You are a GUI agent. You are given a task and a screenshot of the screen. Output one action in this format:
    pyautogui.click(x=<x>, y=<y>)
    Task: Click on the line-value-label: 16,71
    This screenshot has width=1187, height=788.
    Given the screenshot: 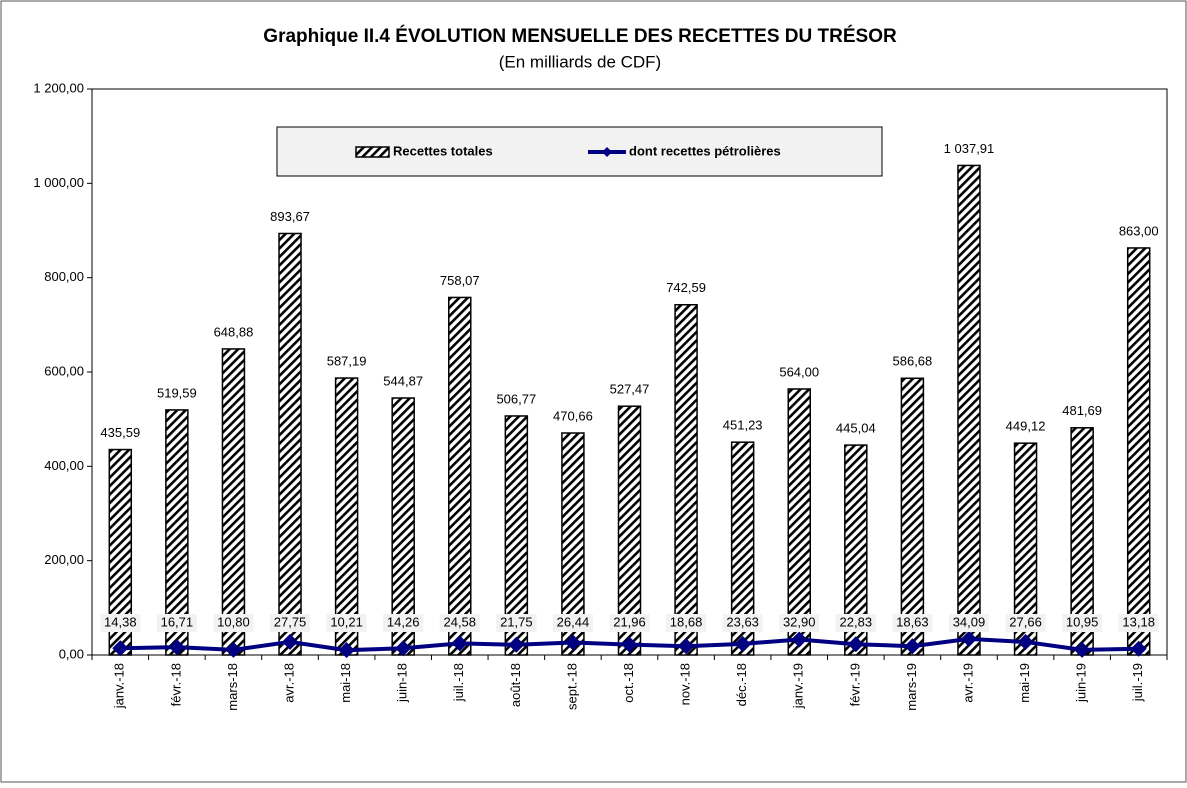 What is the action you would take?
    pyautogui.click(x=177, y=621)
    